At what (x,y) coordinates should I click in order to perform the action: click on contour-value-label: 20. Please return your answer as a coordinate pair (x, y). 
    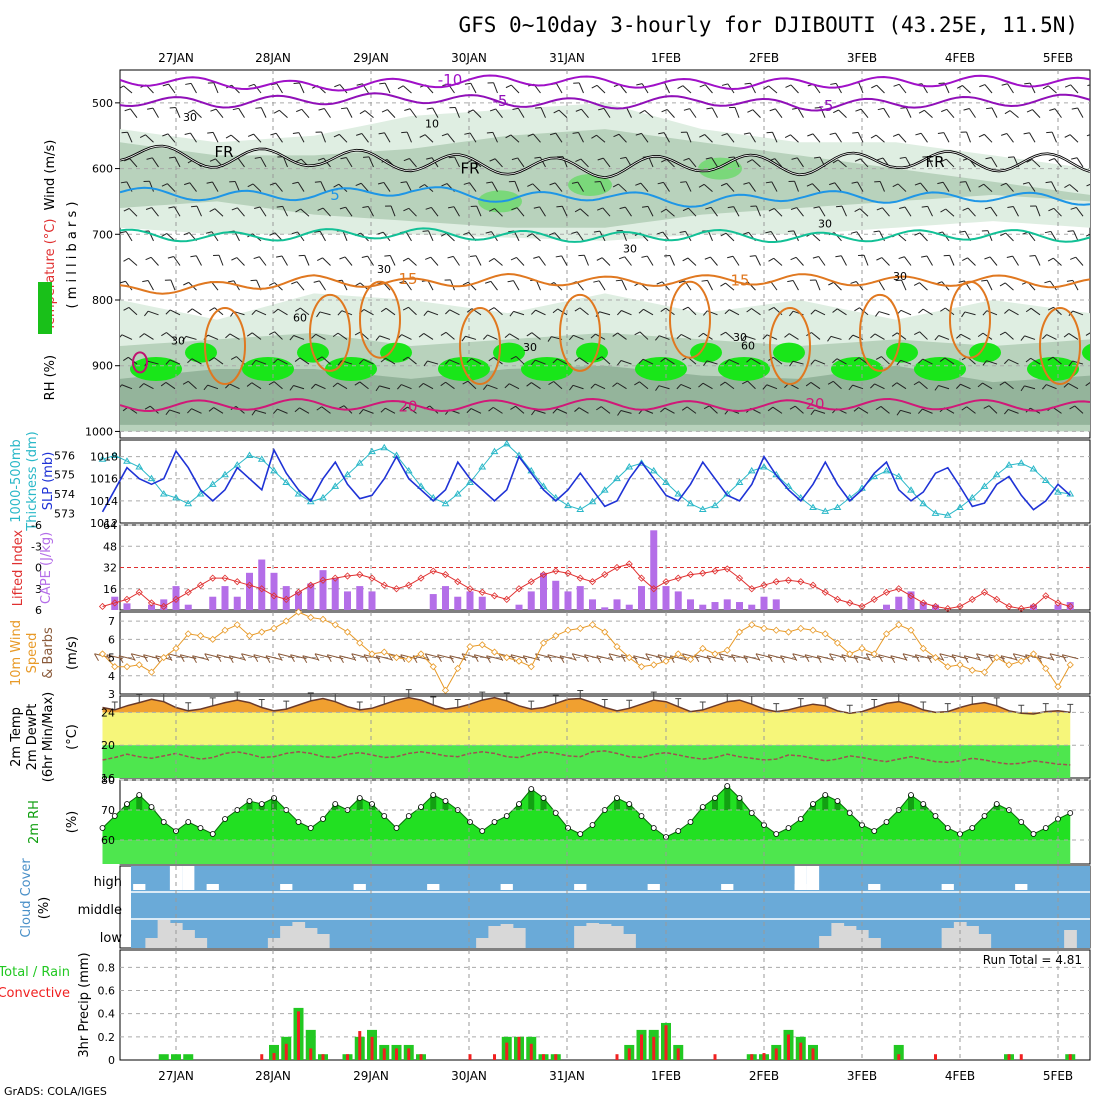
    Looking at the image, I should click on (407, 406).